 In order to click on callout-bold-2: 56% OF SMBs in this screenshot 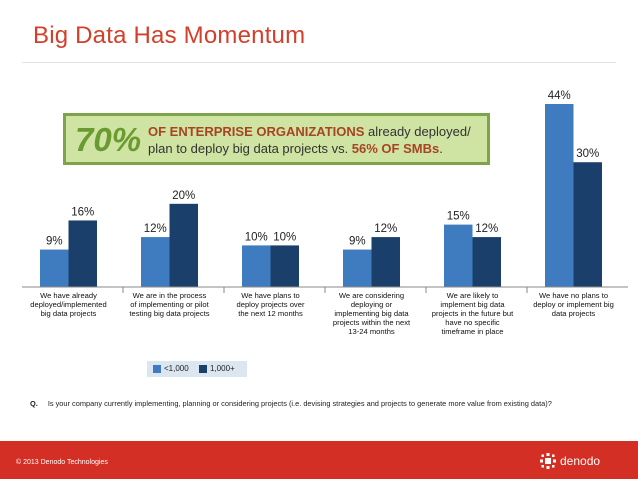, I will do `click(395, 148)`.